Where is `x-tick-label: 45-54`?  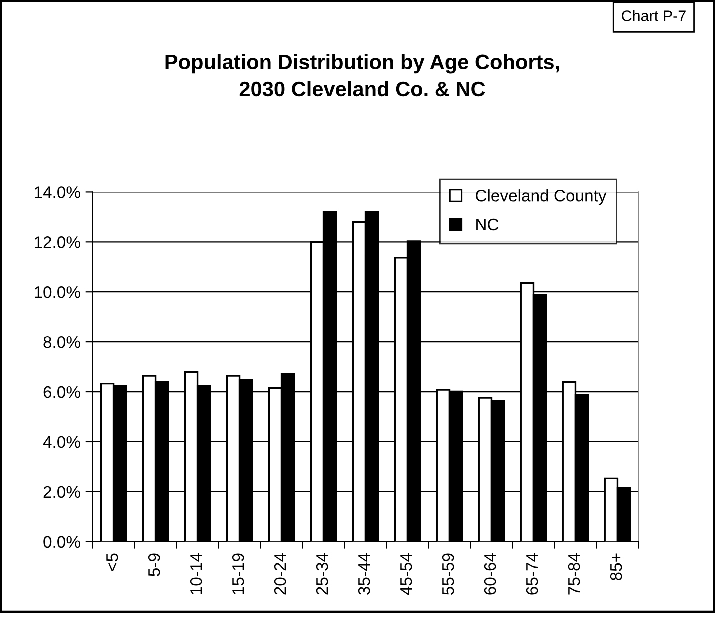
x-tick-label: 45-54 is located at coordinates (406, 574).